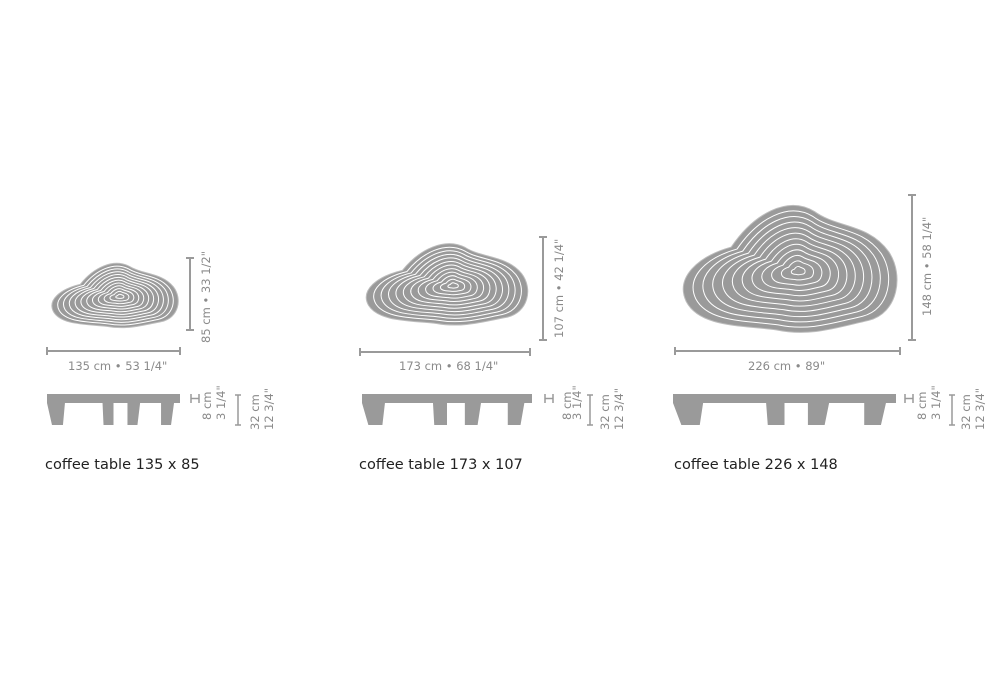  Describe the element at coordinates (122, 465) in the screenshot. I see `caption: coffee table 135 x 85` at that location.